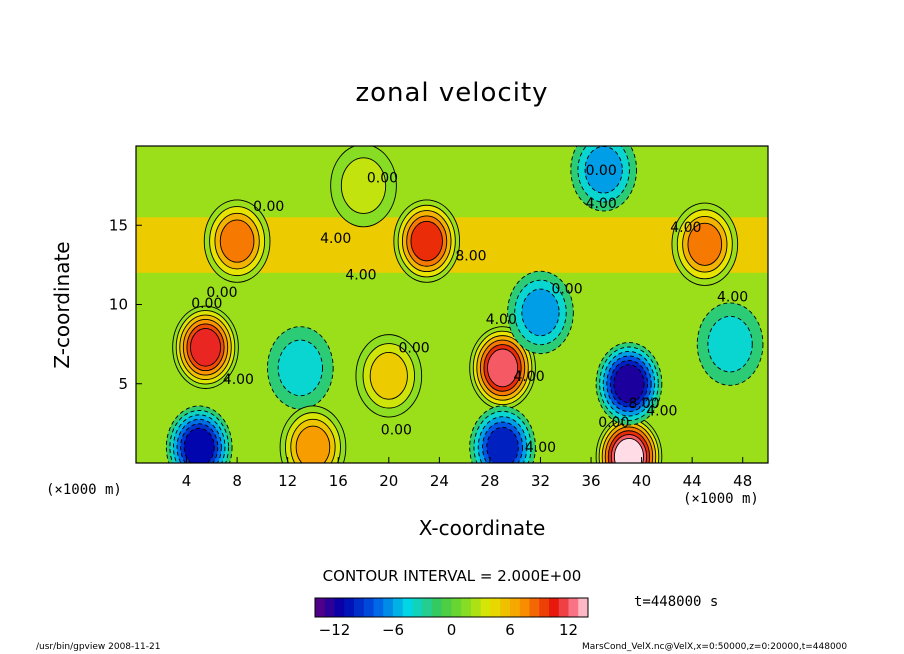  I want to click on y-axis: 5 10 15, so click(125, 304).